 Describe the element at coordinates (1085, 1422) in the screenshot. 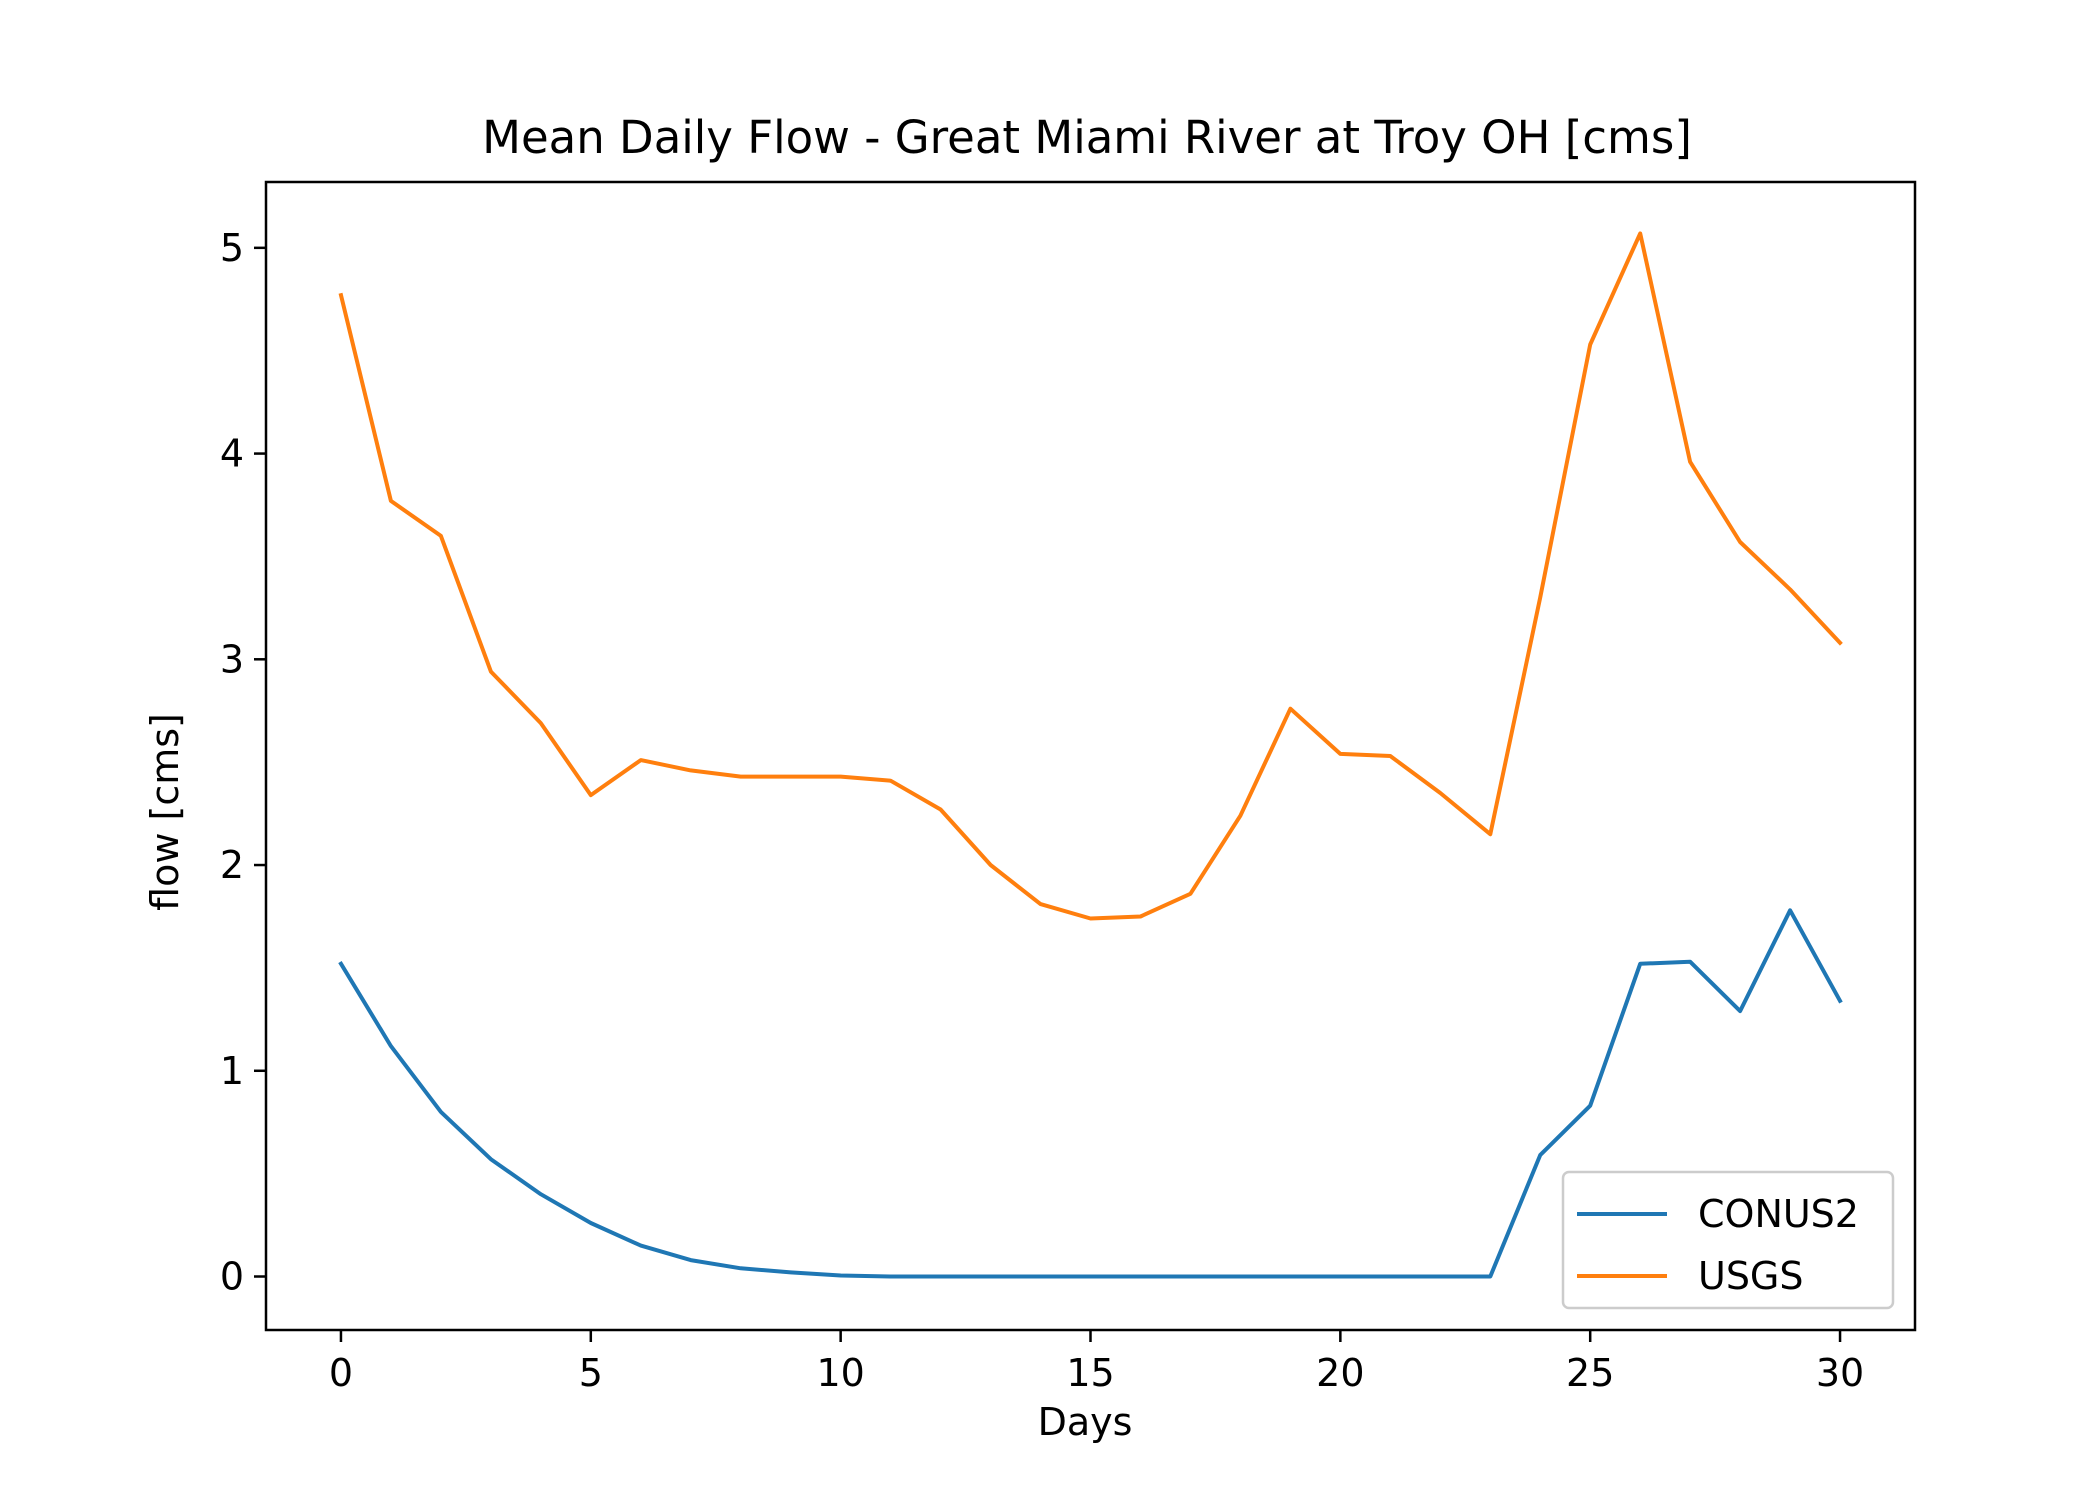

I see `x-axis-label: Days` at that location.